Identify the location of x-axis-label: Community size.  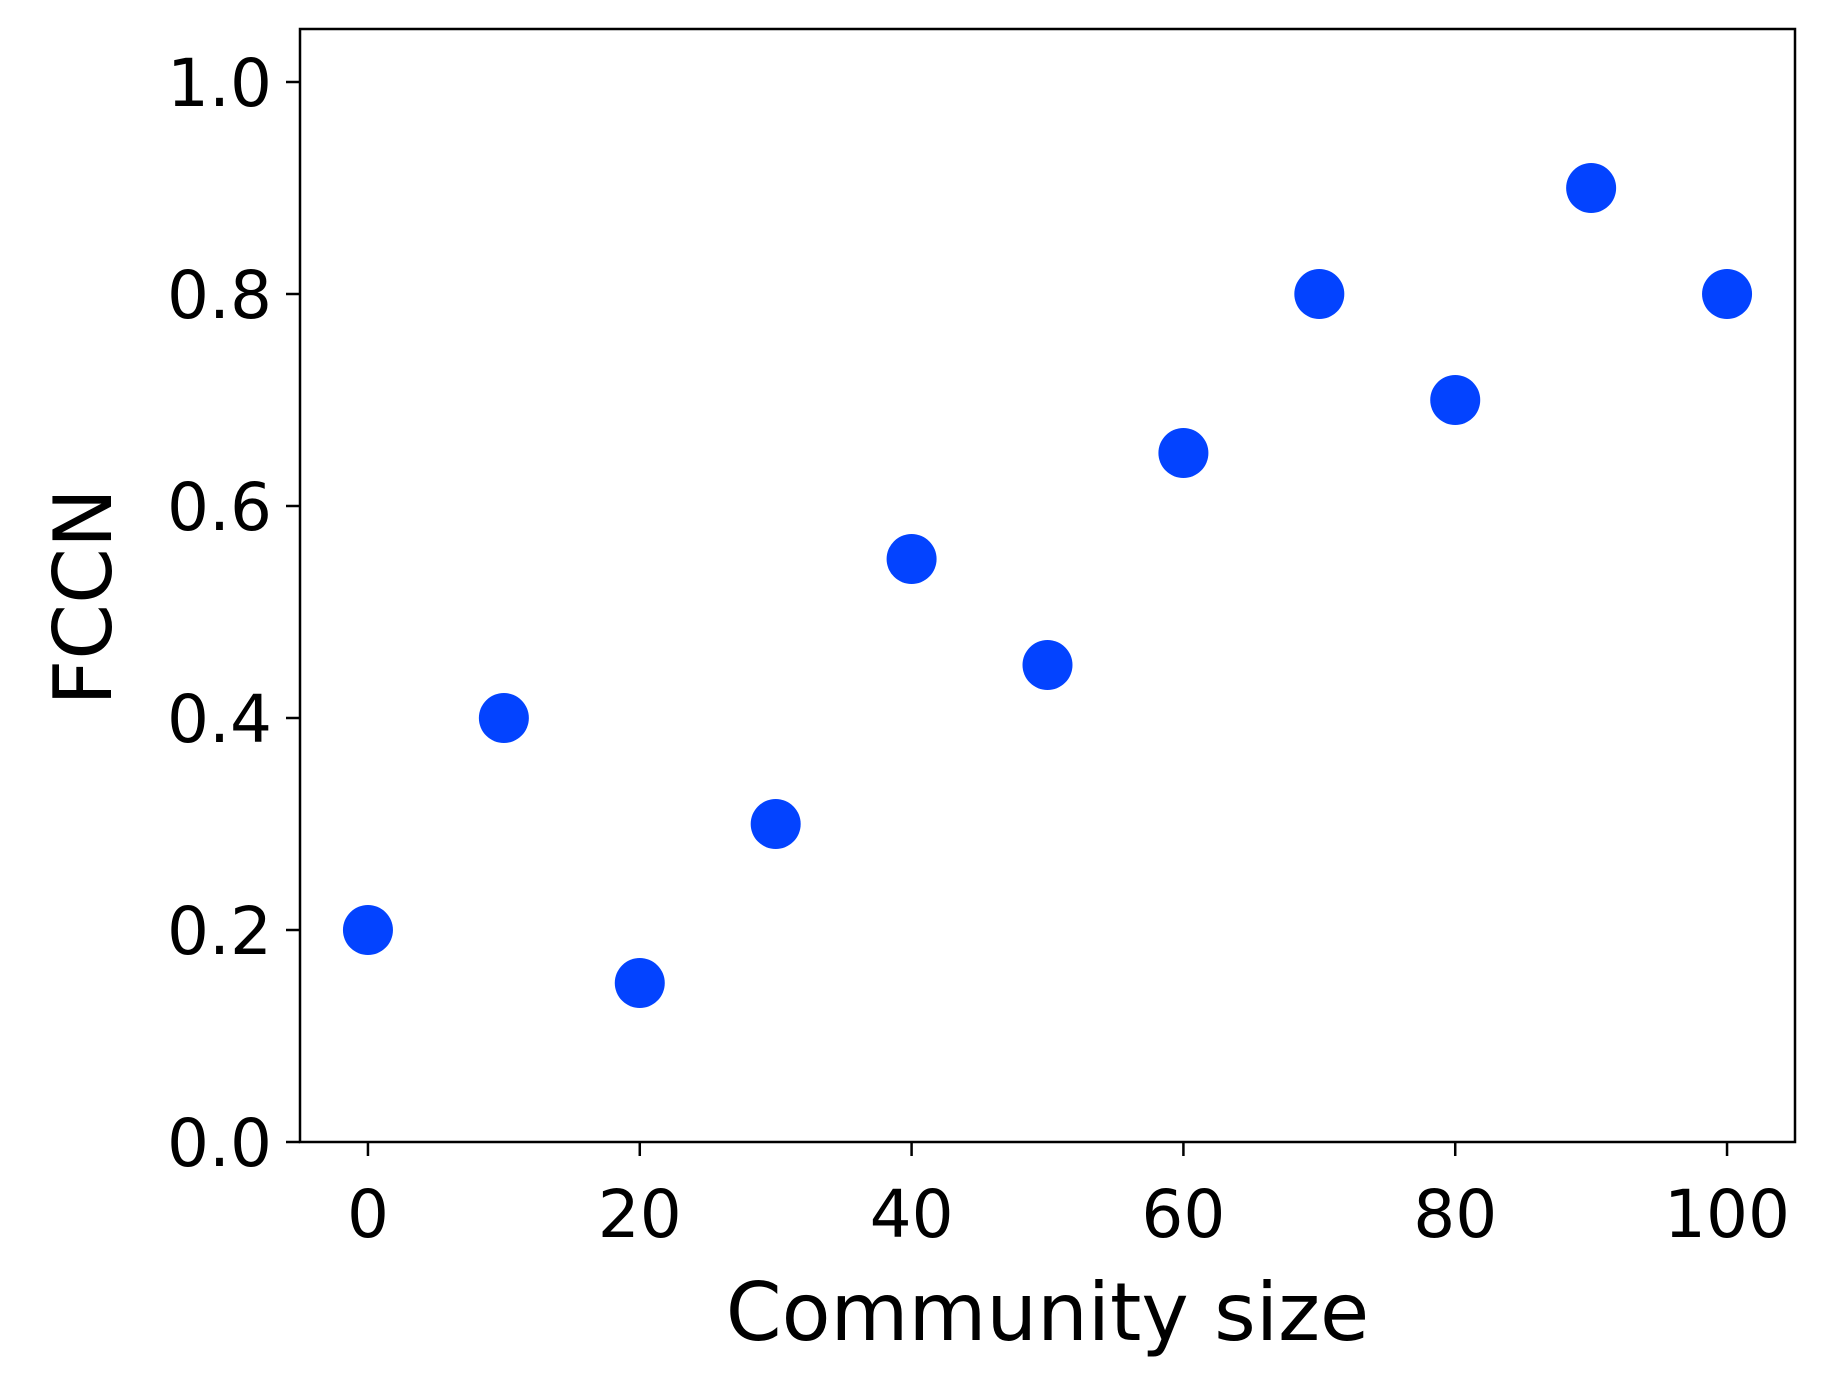
(1048, 1312).